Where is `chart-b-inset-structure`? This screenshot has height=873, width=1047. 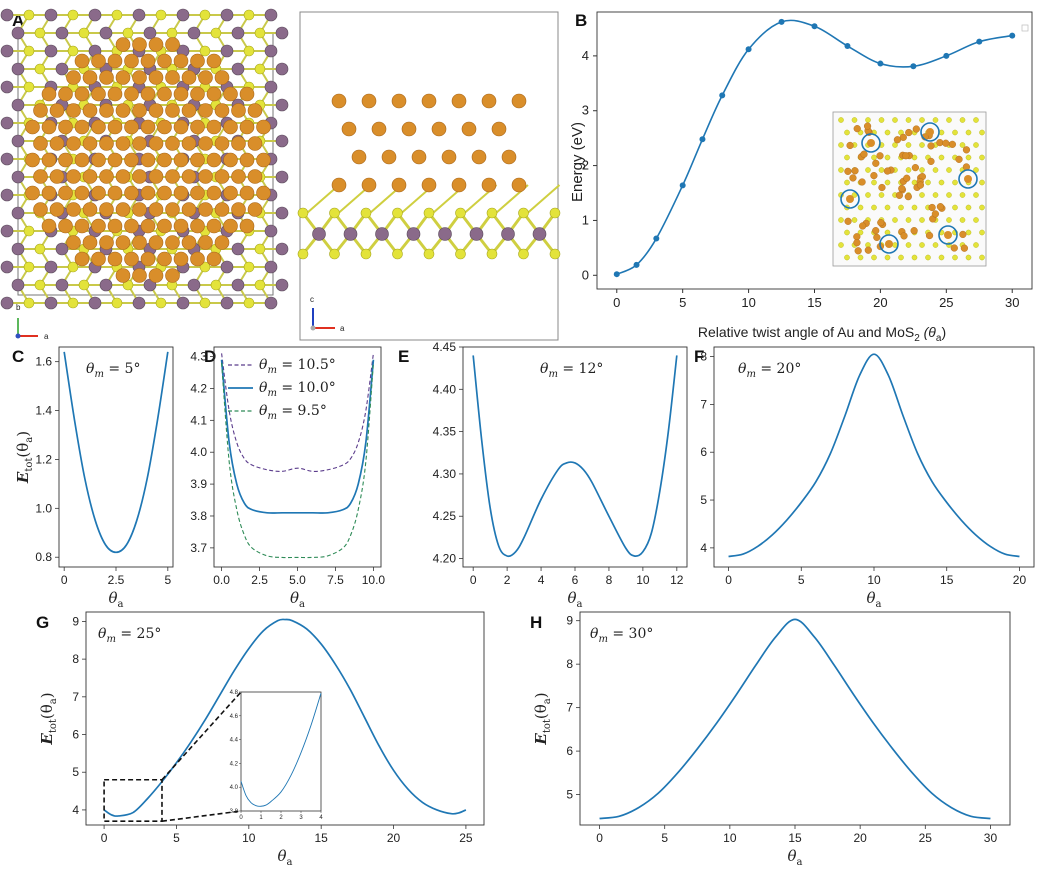 chart-b-inset-structure is located at coordinates (909, 189).